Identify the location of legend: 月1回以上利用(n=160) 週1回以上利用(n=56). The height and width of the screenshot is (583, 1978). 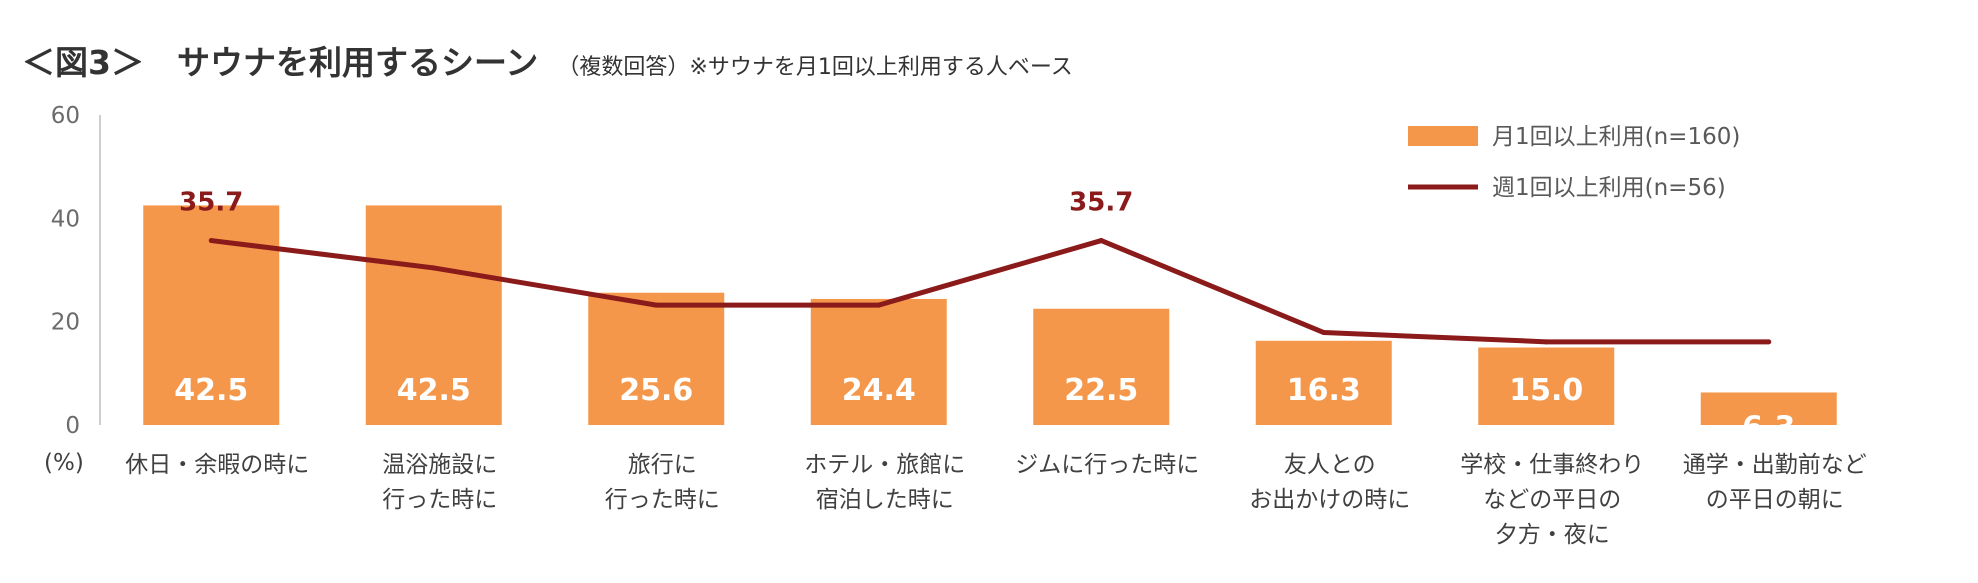
(1574, 162).